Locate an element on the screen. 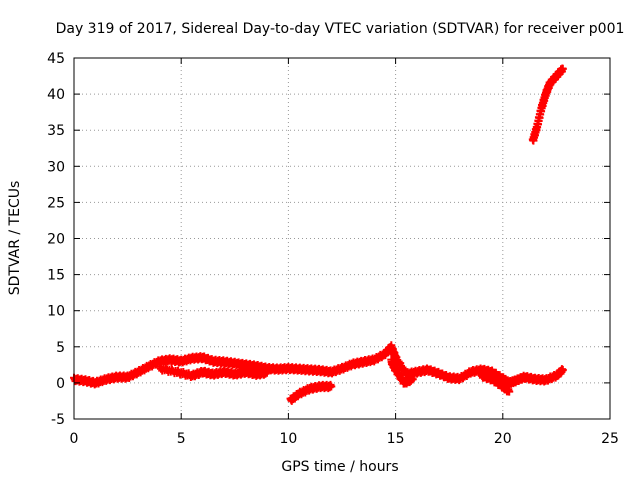  y-tick-label: 10 is located at coordinates (56, 312).